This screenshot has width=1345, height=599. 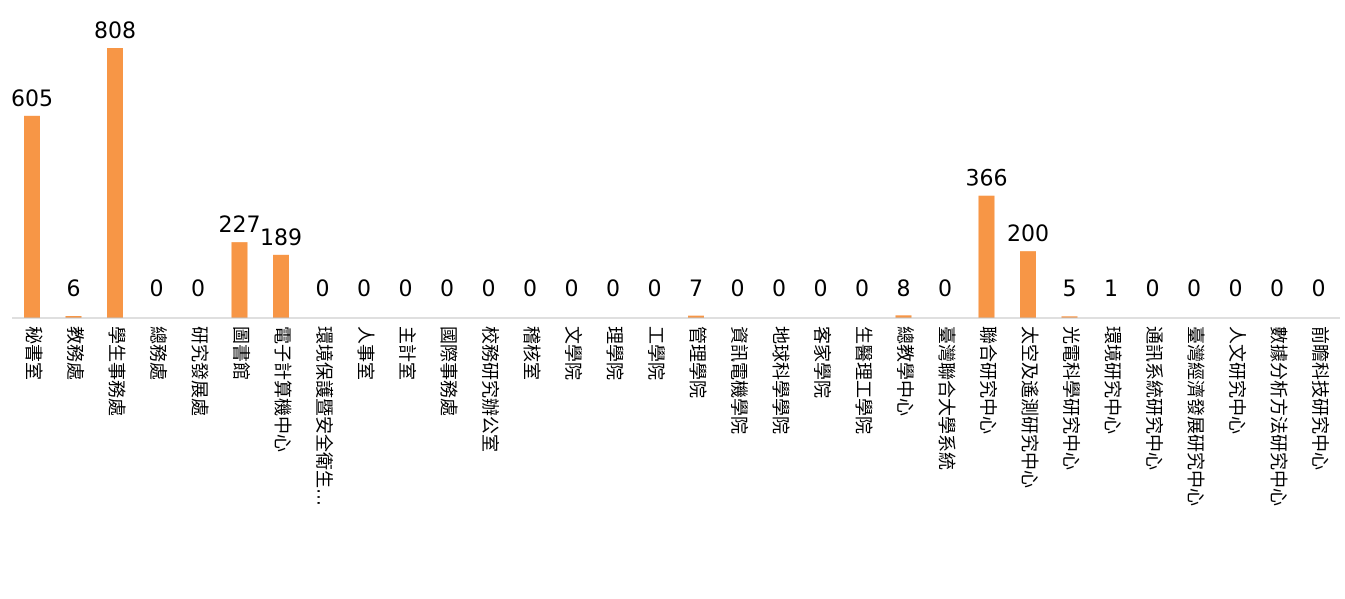 I want to click on category-label: 教務處, so click(x=74, y=353).